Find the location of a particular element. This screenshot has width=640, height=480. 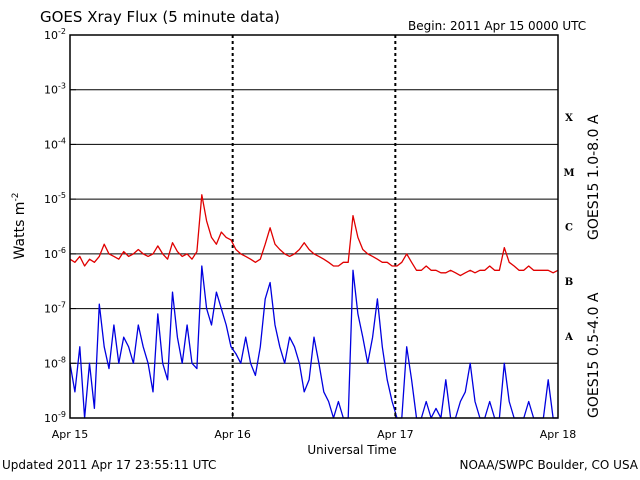

y-tick-label: 10⁻² is located at coordinates (55, 34).